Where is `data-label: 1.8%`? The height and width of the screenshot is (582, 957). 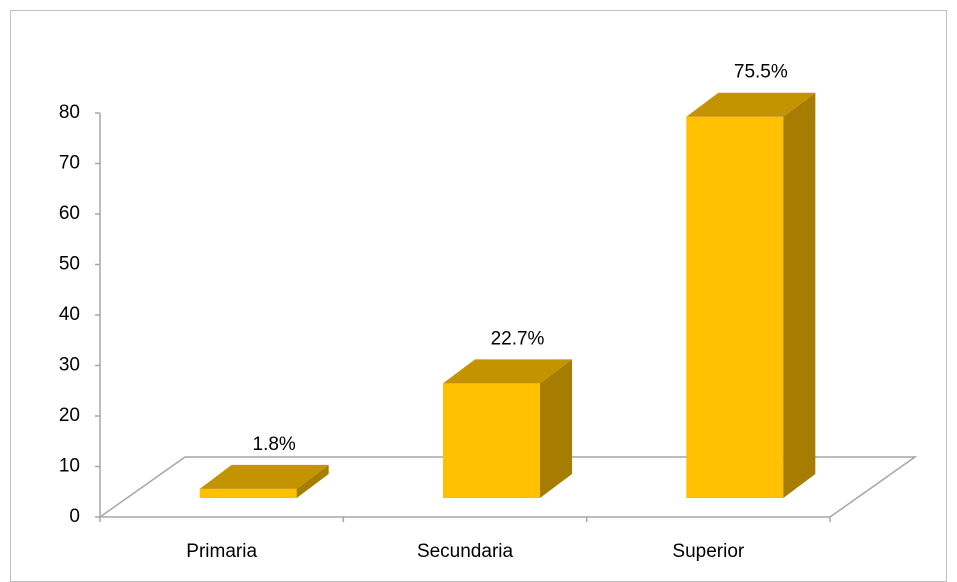
data-label: 1.8% is located at coordinates (274, 444).